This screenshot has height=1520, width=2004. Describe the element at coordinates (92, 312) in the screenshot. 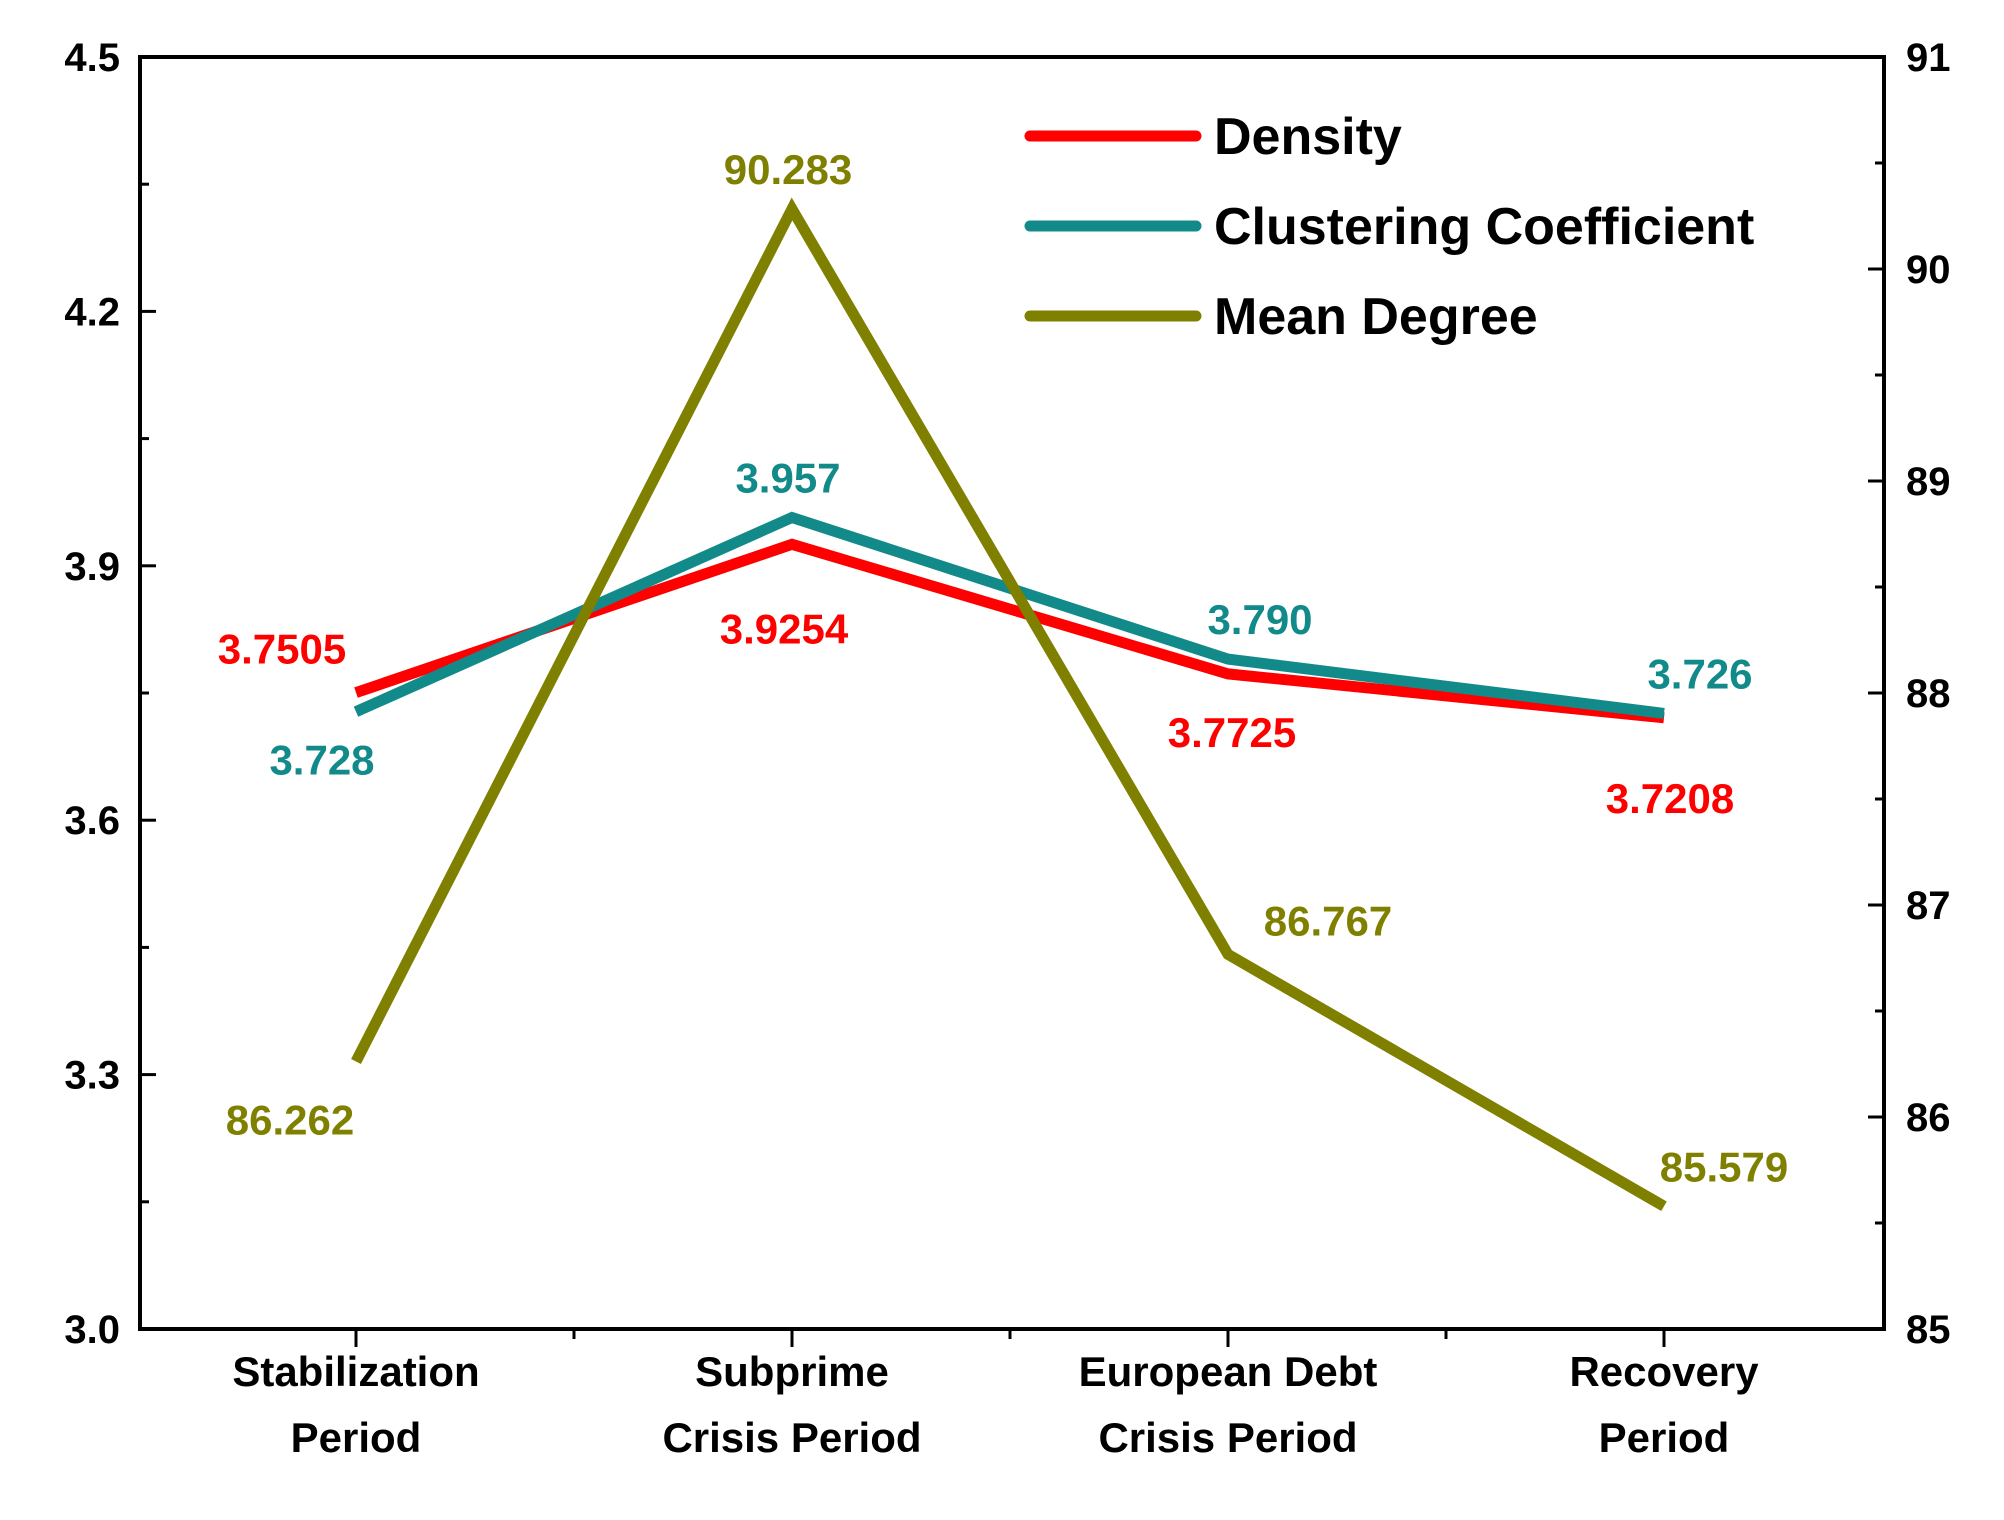

I see `left-tick-label: 4.2` at that location.